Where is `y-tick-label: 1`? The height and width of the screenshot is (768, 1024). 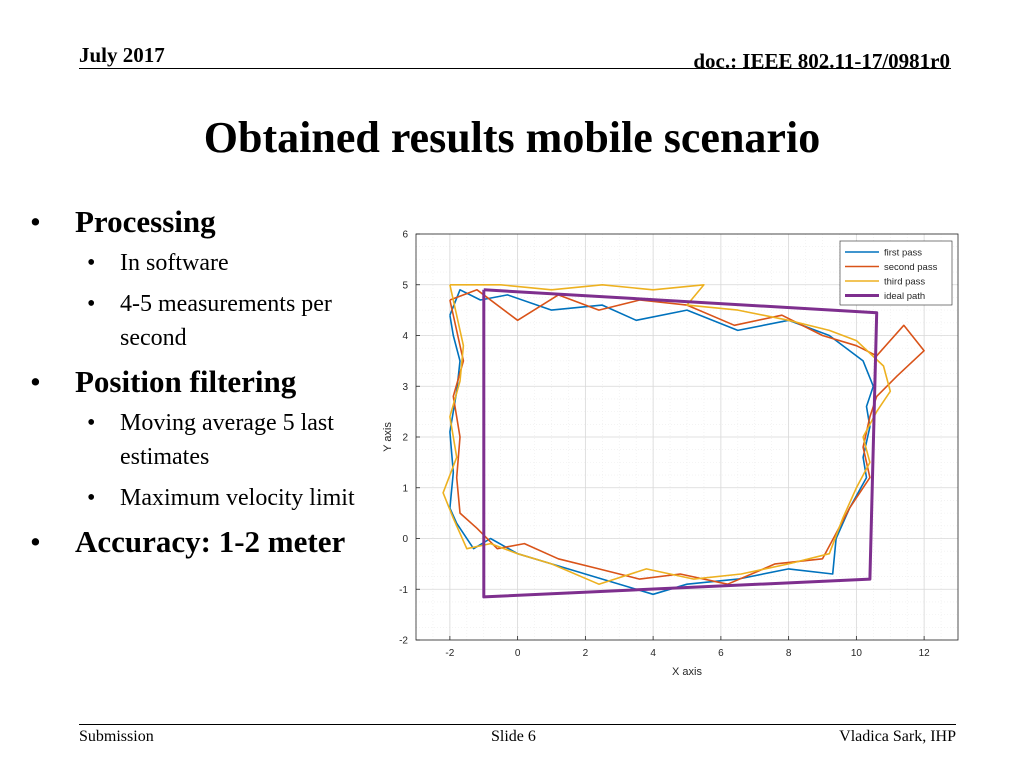 y-tick-label: 1 is located at coordinates (405, 488).